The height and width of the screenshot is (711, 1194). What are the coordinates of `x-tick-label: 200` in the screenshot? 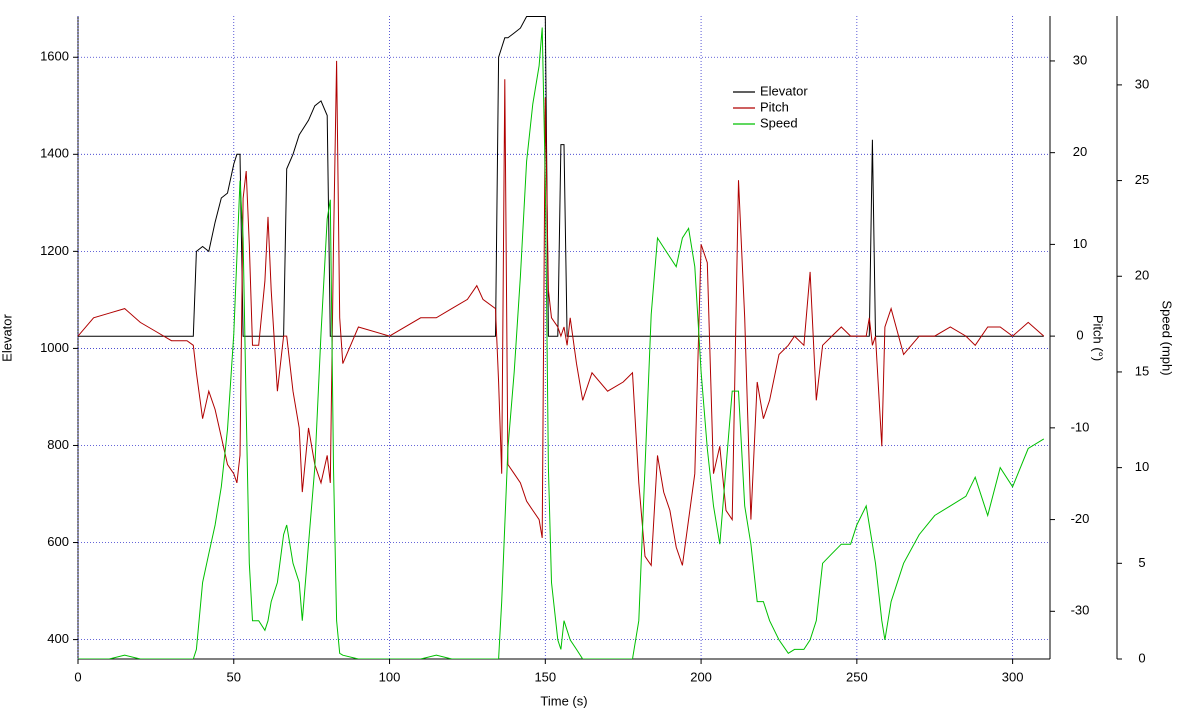 It's located at (701, 676).